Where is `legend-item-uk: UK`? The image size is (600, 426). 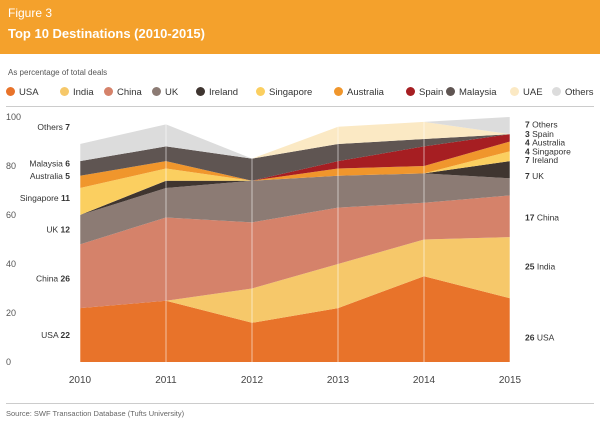 legend-item-uk: UK is located at coordinates (165, 92).